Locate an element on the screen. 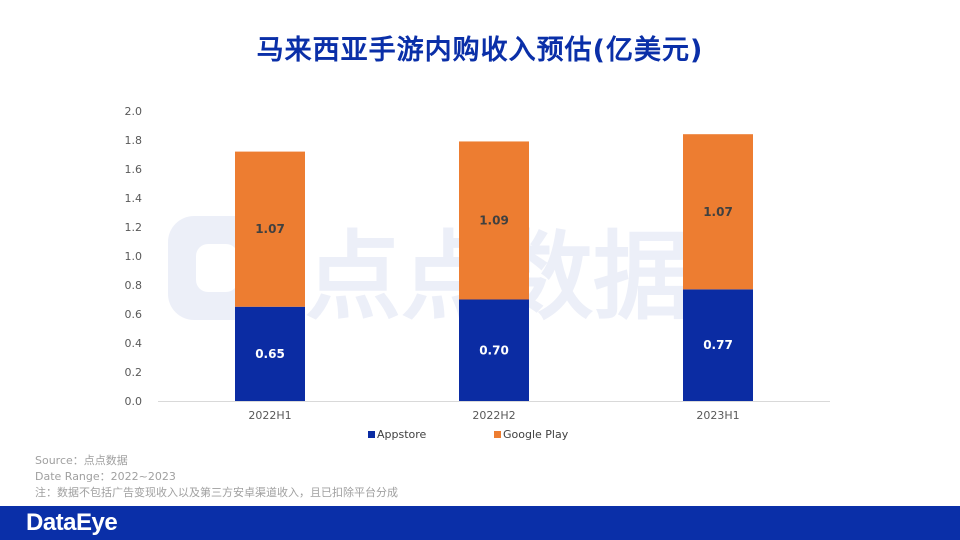 The image size is (960, 540). y-axis: 0.0 0.2 0.4 0.6 0.8 1.0 1.2 1.4 1.6 1.8 2.0 is located at coordinates (134, 256).